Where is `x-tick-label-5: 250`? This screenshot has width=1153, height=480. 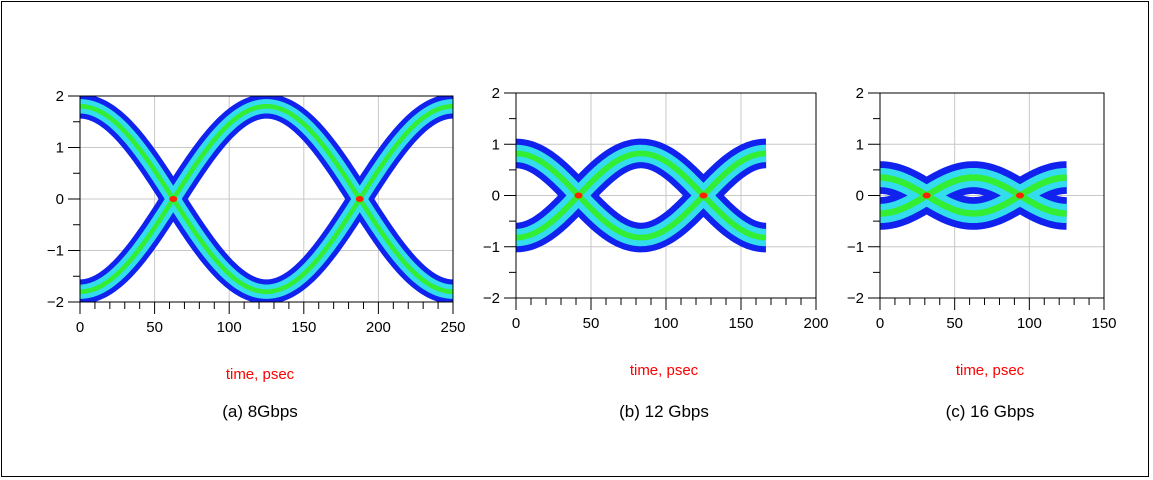
x-tick-label-5: 250 is located at coordinates (452, 327).